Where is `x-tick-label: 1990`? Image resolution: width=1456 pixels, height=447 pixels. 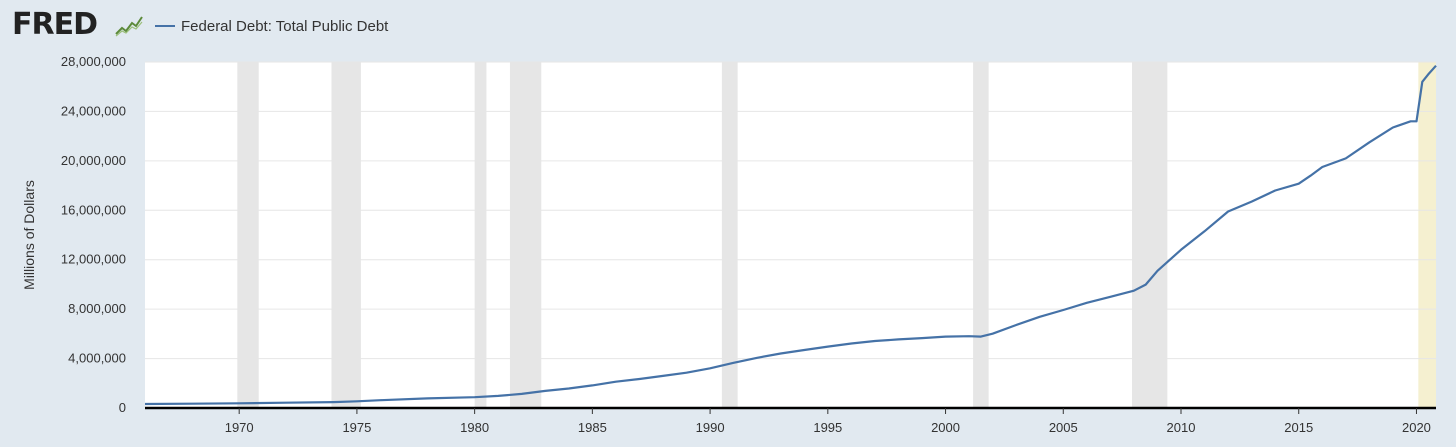 x-tick-label: 1990 is located at coordinates (710, 427).